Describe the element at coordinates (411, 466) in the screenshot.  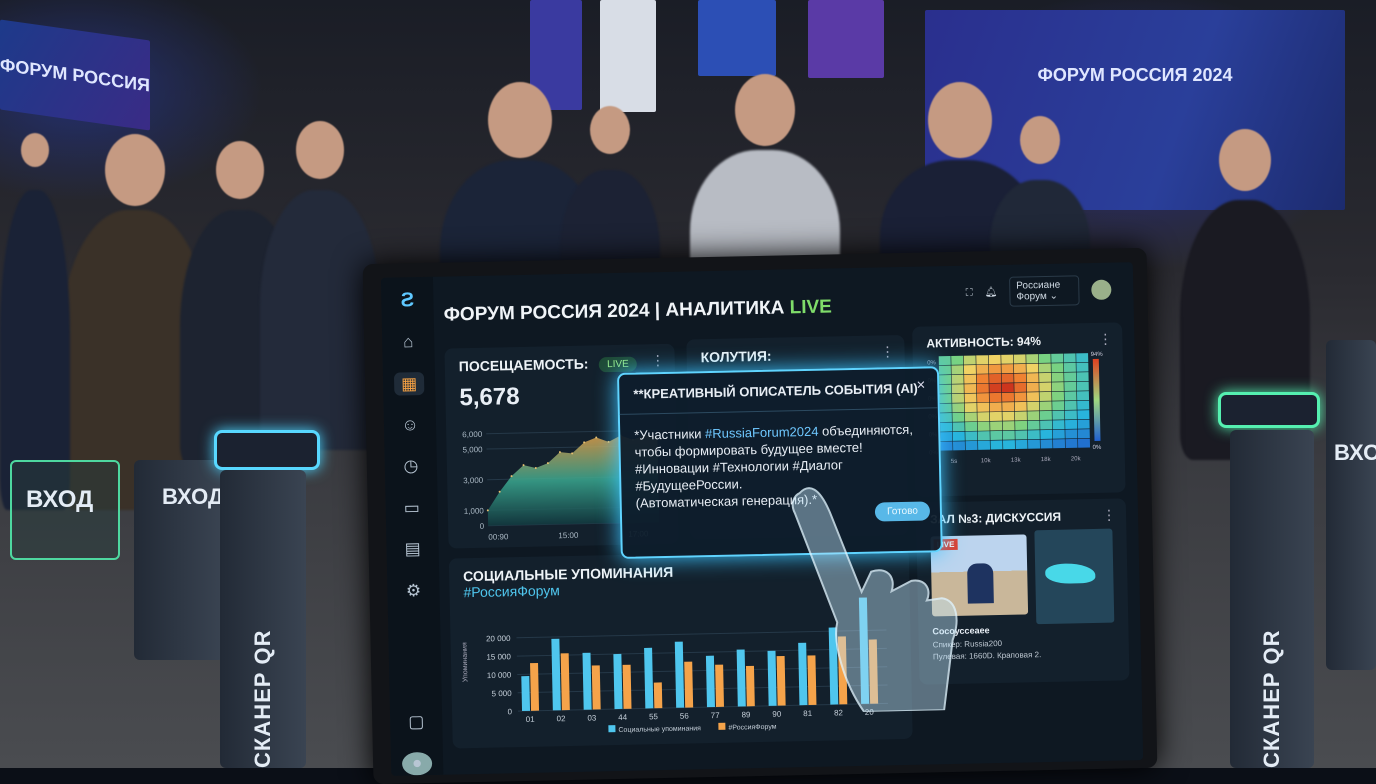
I see `clock-icon: ◷` at that location.